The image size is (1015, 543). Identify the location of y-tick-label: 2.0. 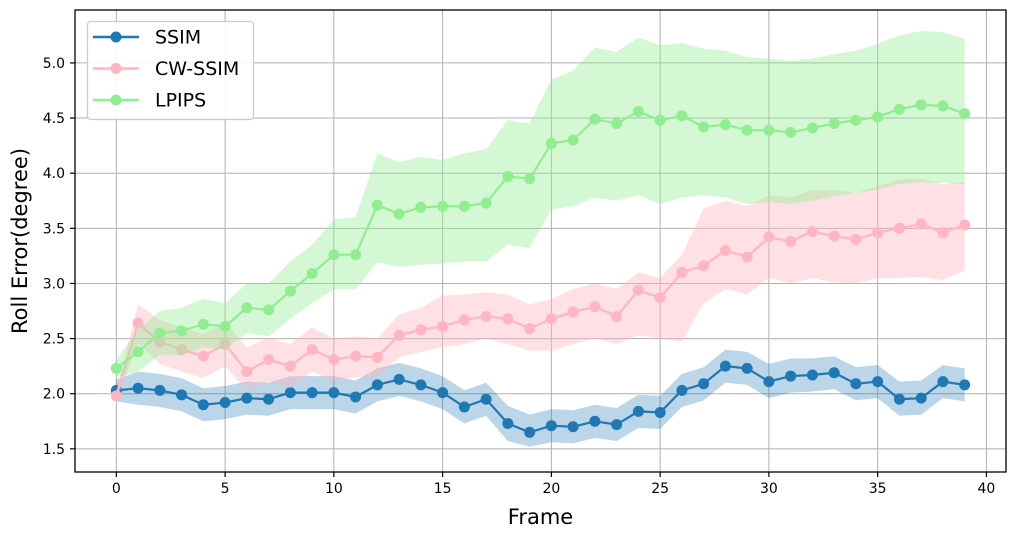
(54, 395).